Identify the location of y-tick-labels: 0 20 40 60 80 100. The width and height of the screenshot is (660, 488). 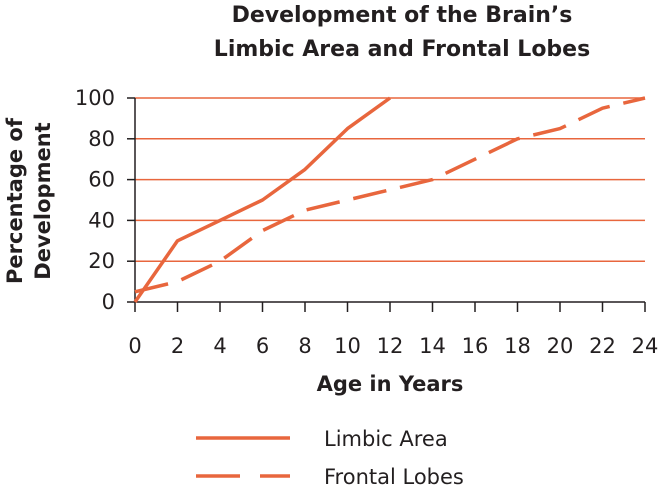
(95, 200).